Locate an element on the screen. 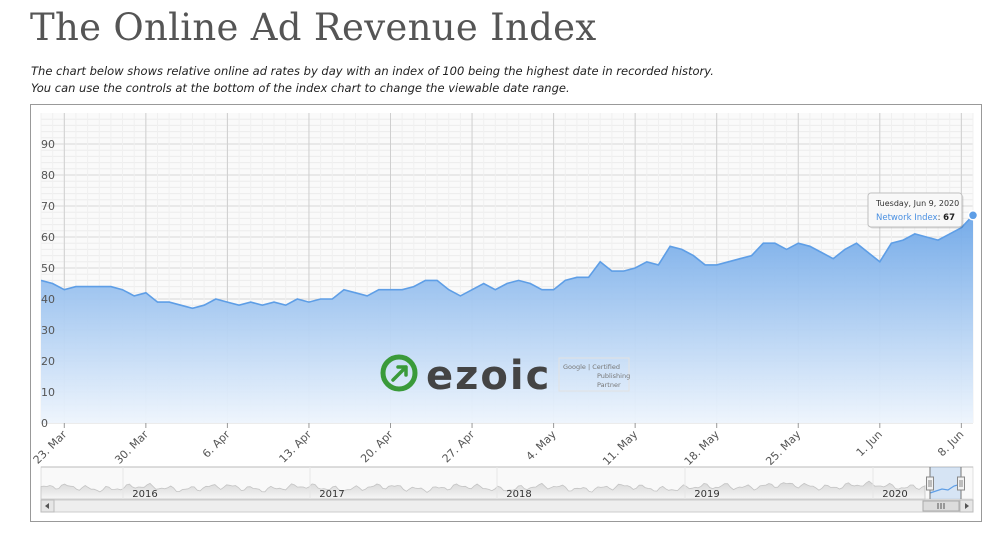  y-tick-label: 90 is located at coordinates (48, 144).